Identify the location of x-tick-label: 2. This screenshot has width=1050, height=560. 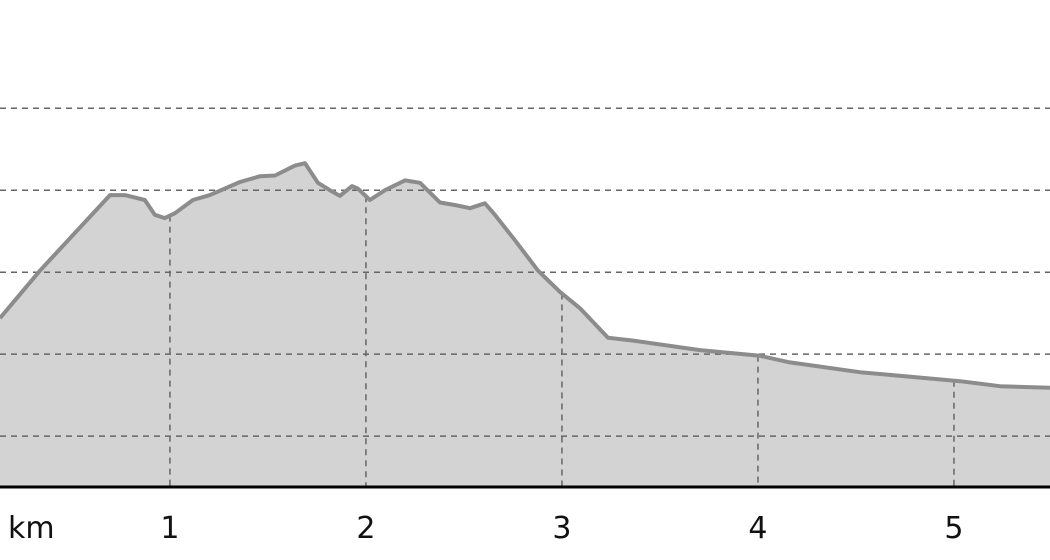
(365, 528).